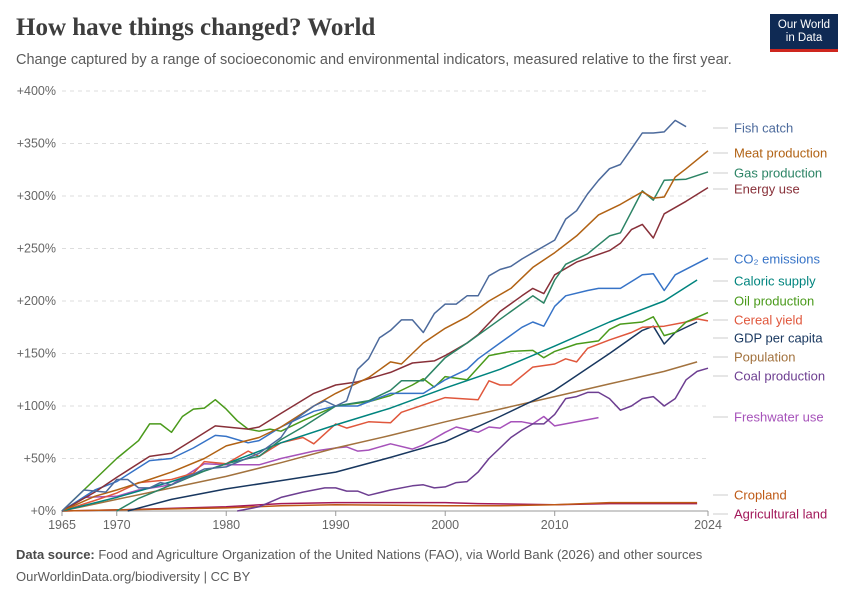 This screenshot has height=600, width=850. What do you see at coordinates (36, 354) in the screenshot?
I see `y-tick-label: +150%` at bounding box center [36, 354].